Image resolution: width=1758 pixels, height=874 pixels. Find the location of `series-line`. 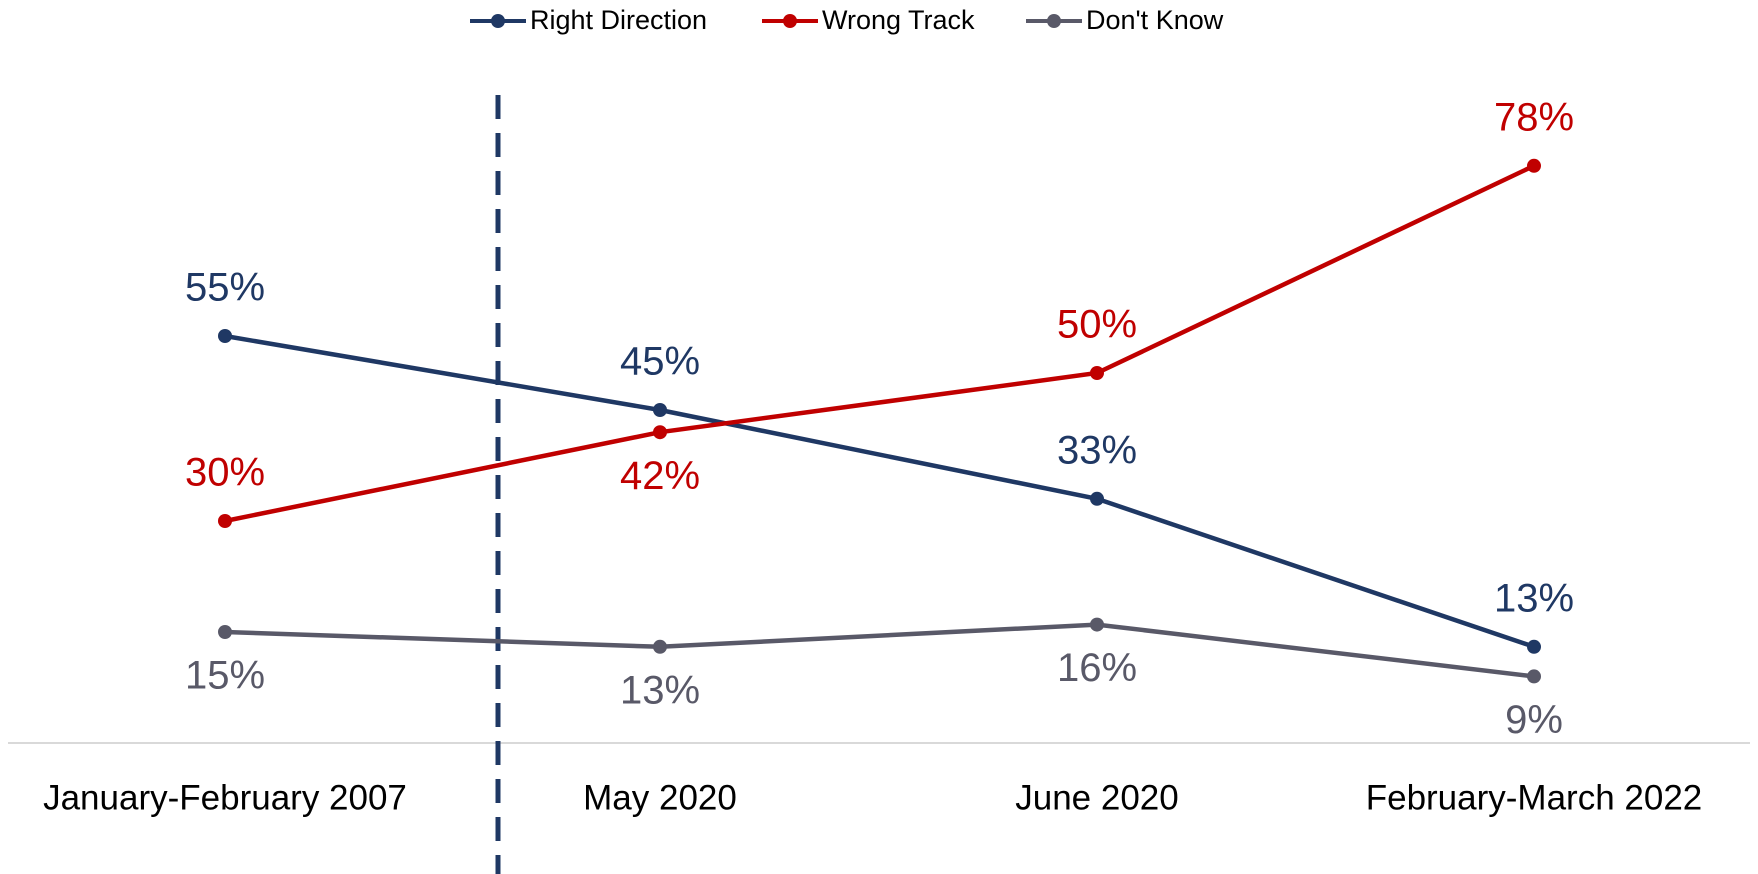

series-line is located at coordinates (879, 650).